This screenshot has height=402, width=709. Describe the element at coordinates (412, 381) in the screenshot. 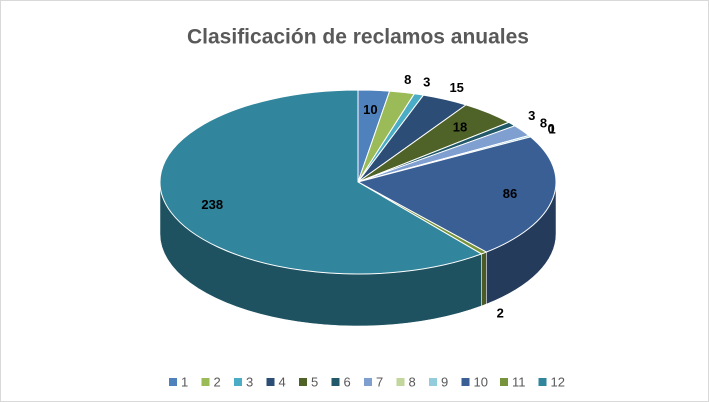

I see `legend-label: 8` at that location.